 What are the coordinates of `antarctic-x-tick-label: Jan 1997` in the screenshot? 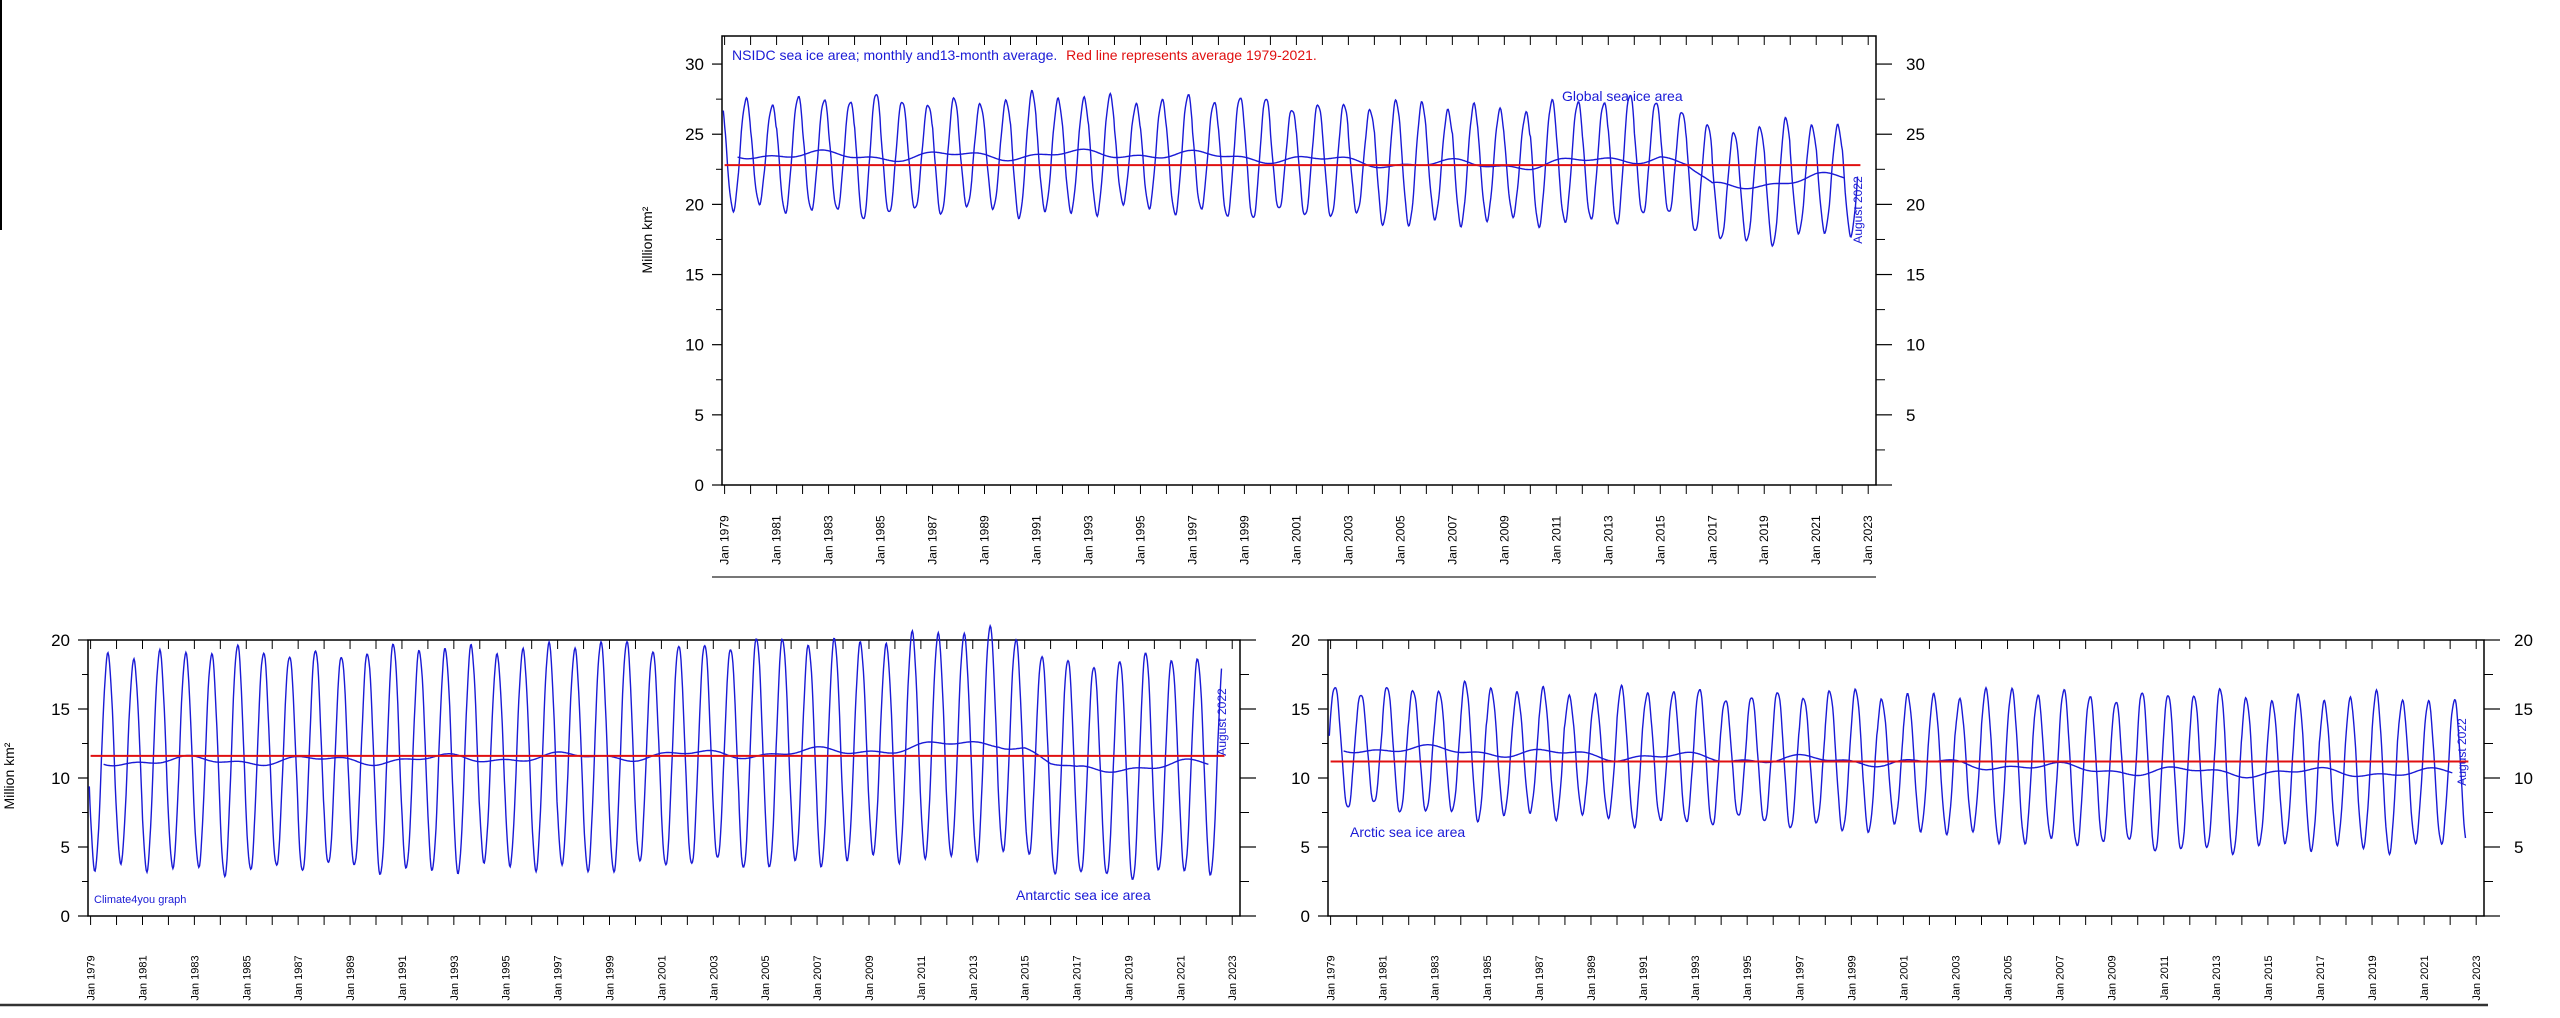 It's located at (559, 977).